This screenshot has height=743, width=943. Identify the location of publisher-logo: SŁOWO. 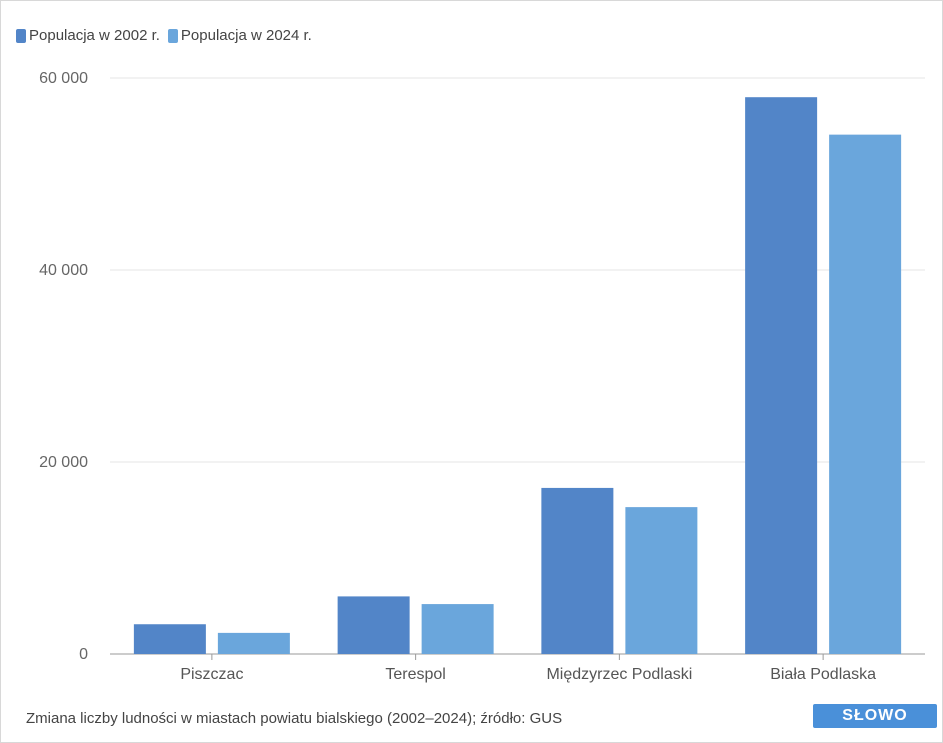
(875, 716).